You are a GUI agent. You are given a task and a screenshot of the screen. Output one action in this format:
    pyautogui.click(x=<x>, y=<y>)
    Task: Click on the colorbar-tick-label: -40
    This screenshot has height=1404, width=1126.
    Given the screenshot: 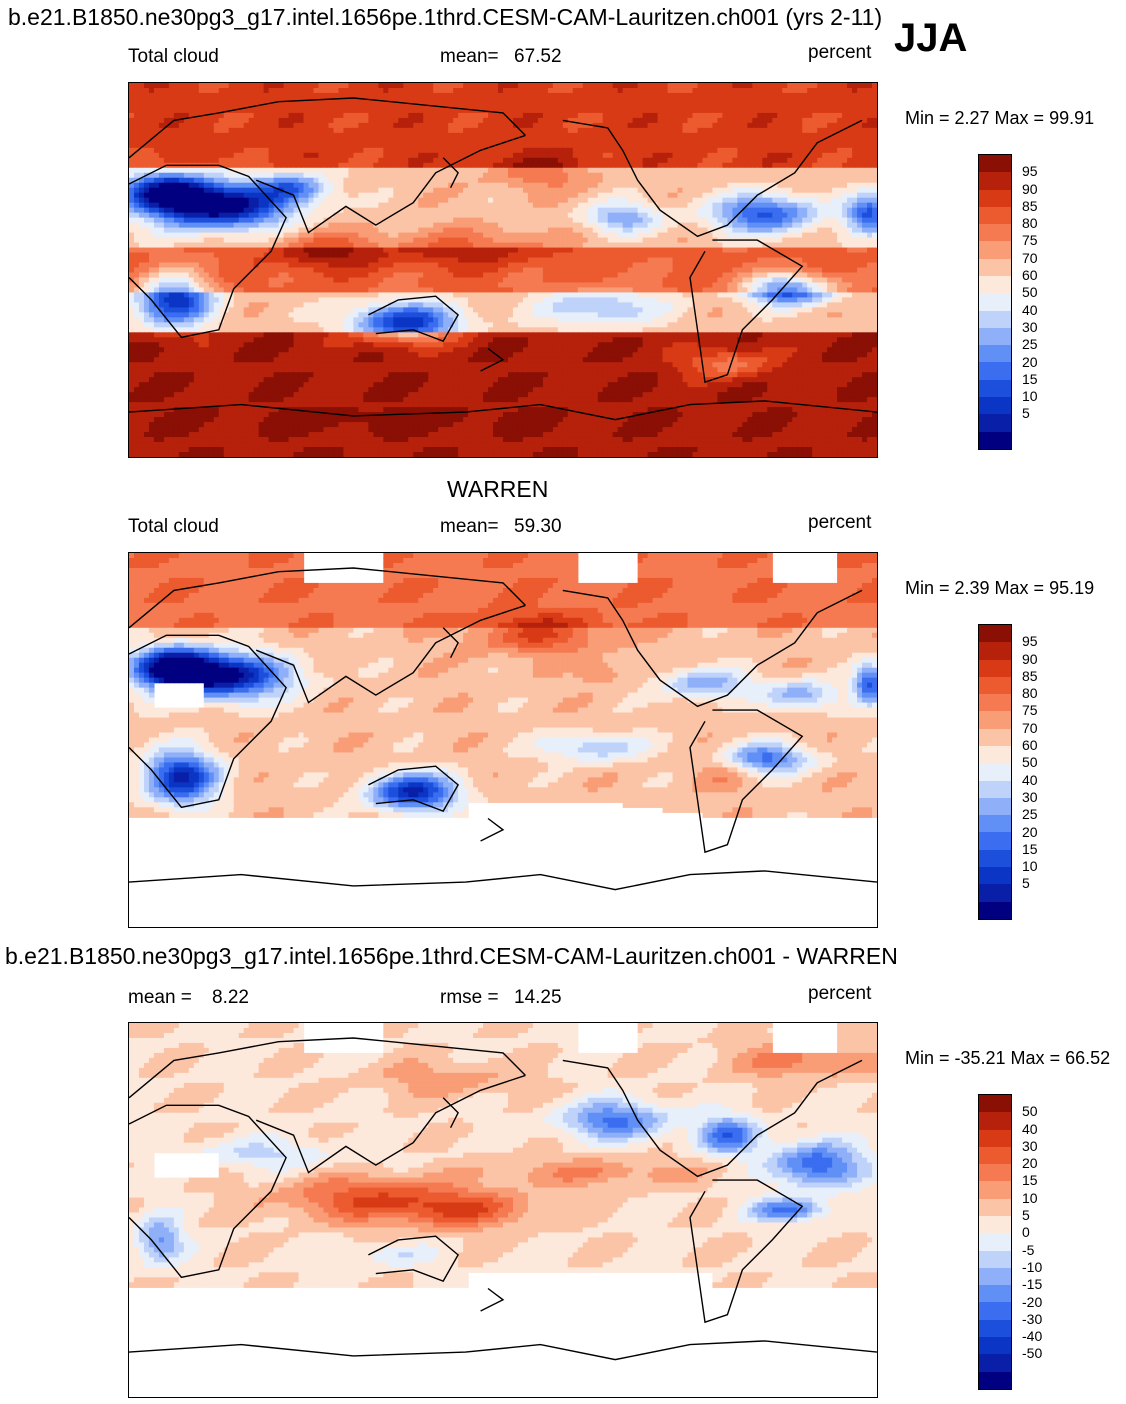 What is the action you would take?
    pyautogui.click(x=1032, y=1336)
    